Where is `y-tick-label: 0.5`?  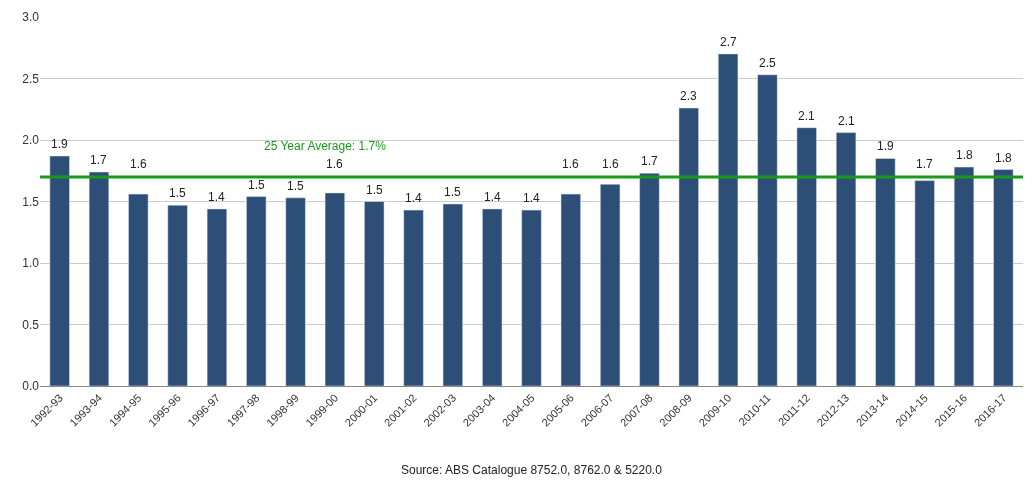 y-tick-label: 0.5 is located at coordinates (31, 324).